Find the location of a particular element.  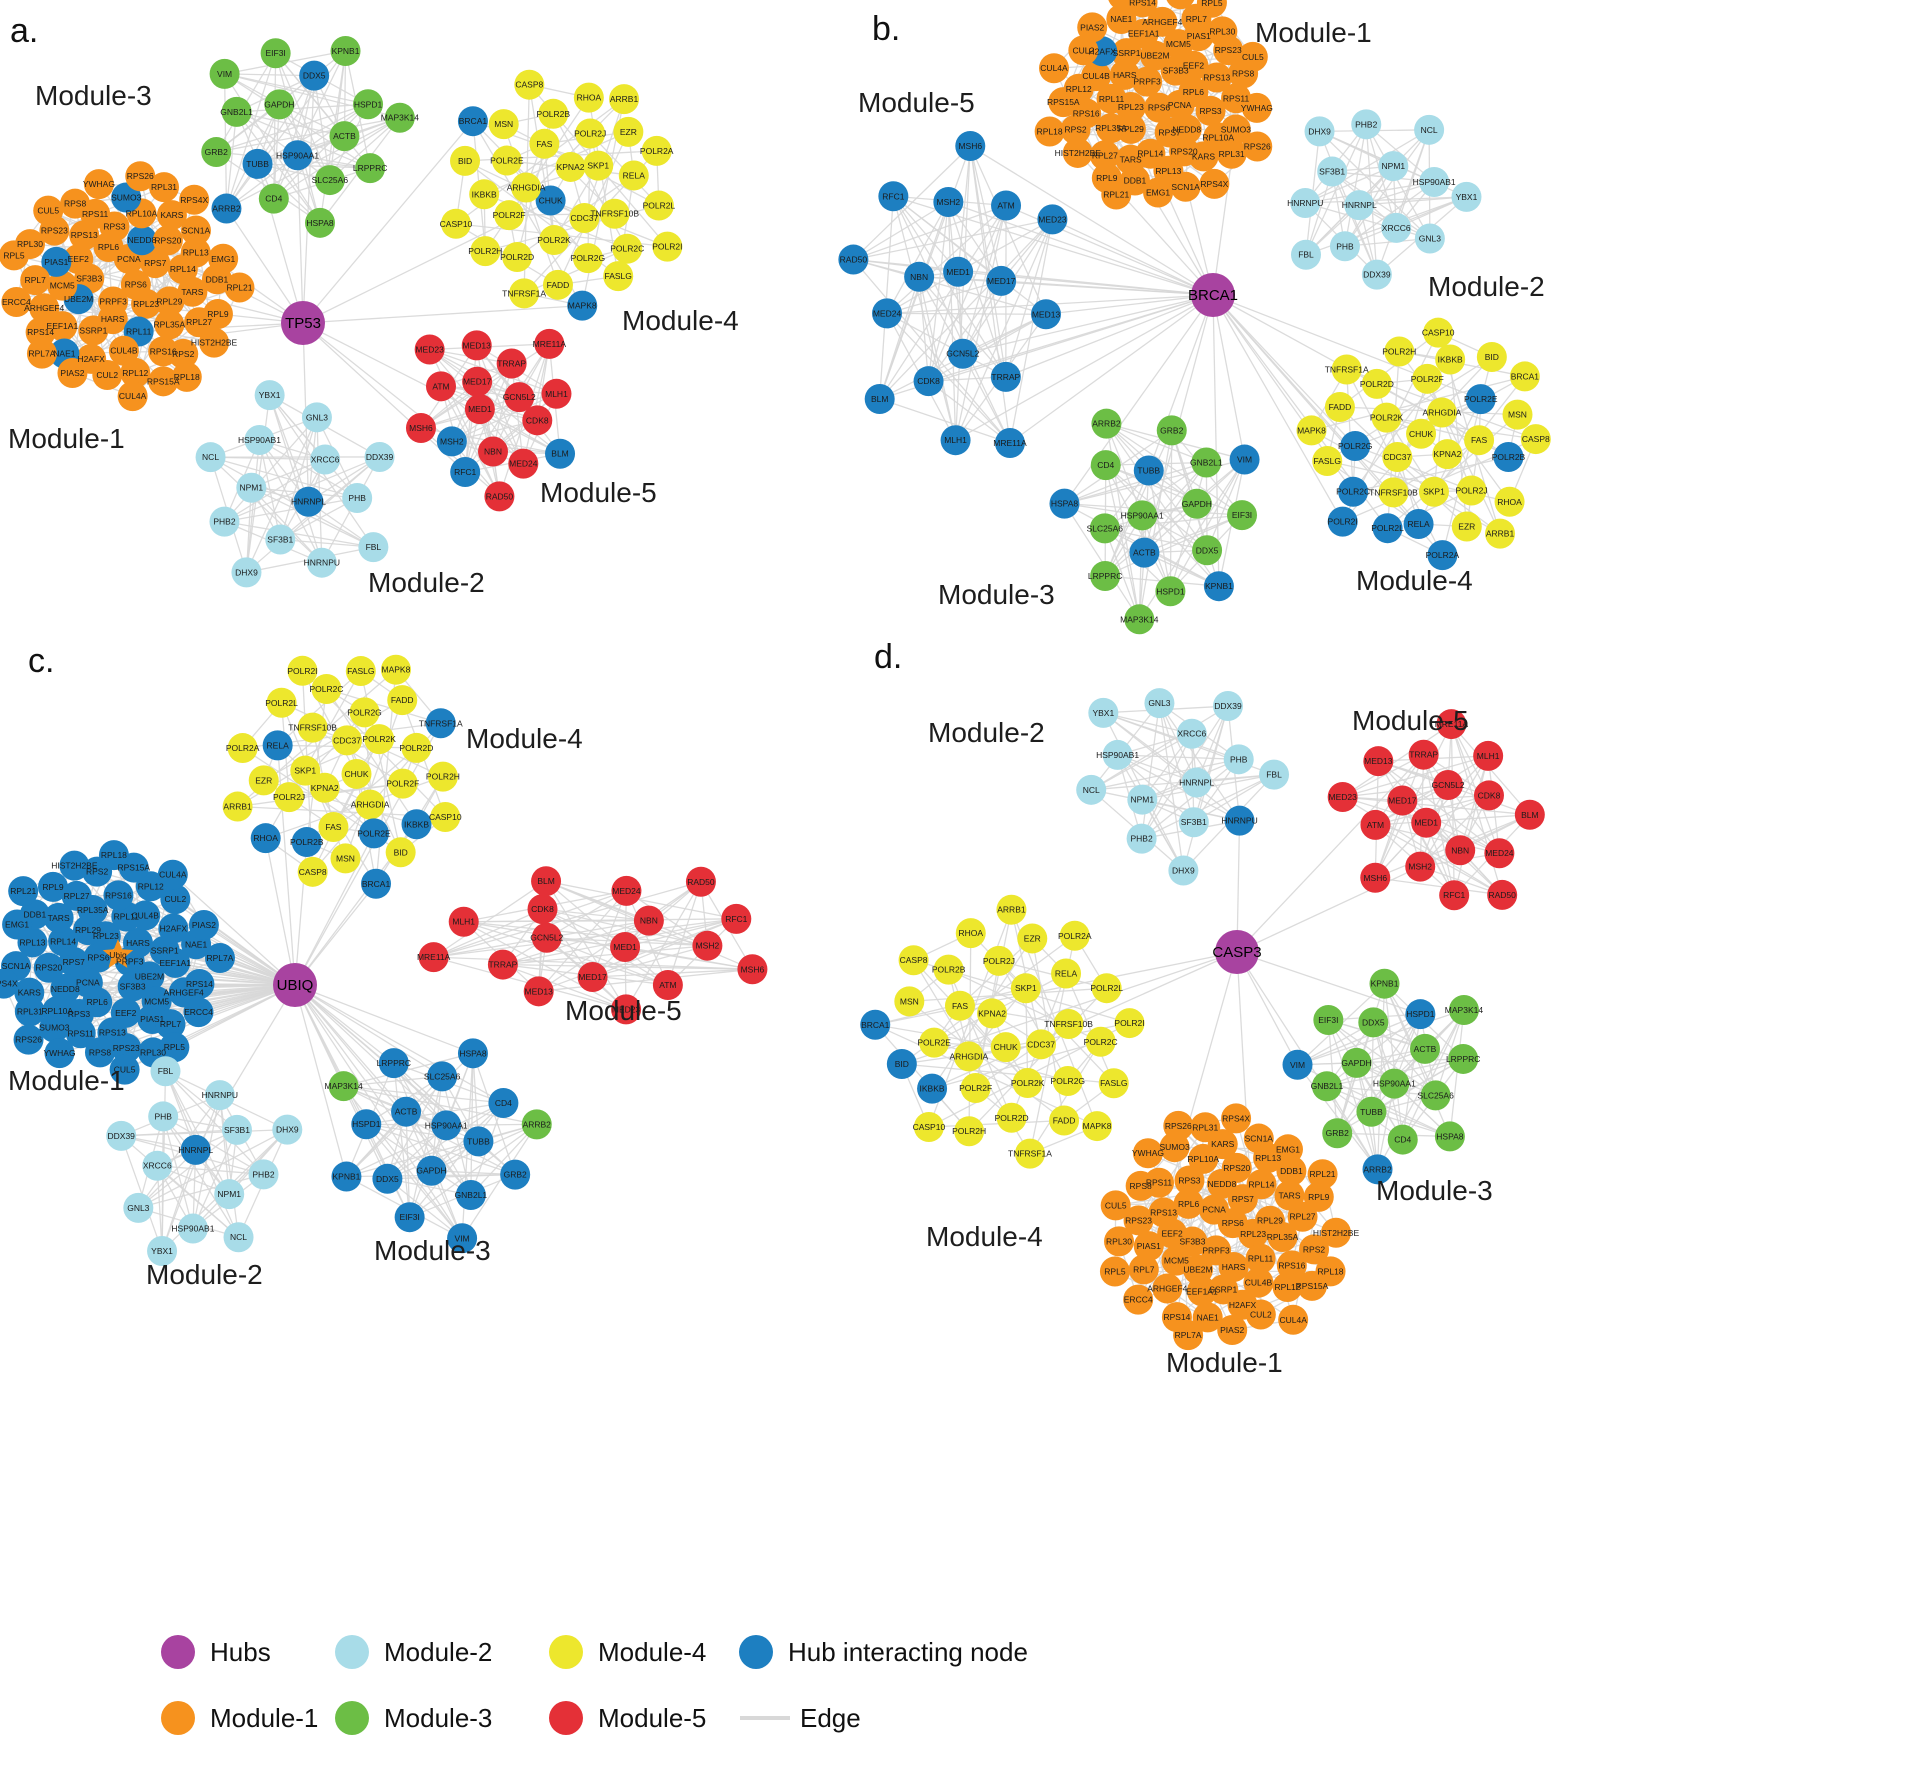

node-SF3B1 is located at coordinates (236, 1129).